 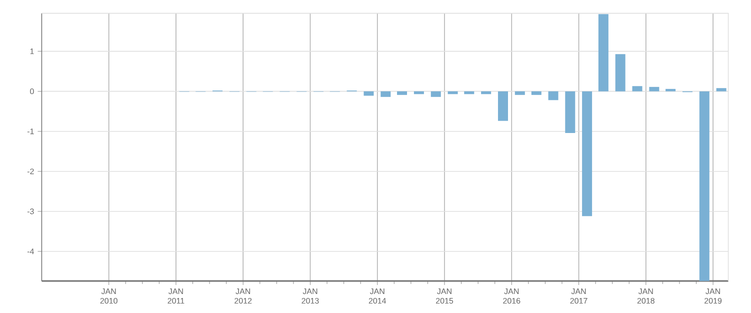 I want to click on x-tick-label: JAN 2014, so click(x=377, y=296).